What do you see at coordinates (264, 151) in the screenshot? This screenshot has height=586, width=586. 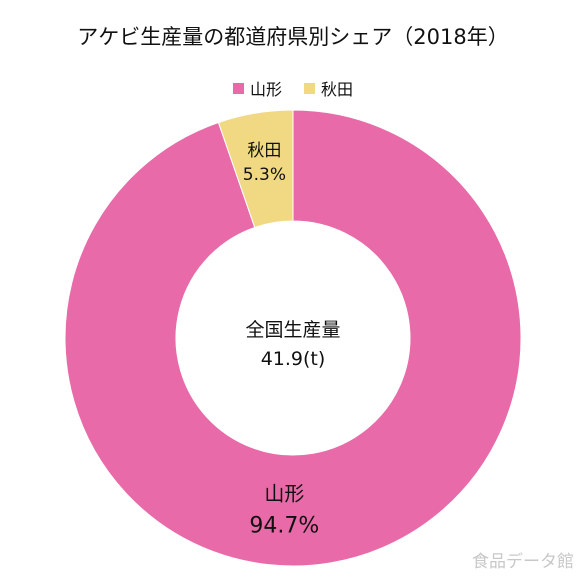 I see `slice-label-name-akita: 秋田` at bounding box center [264, 151].